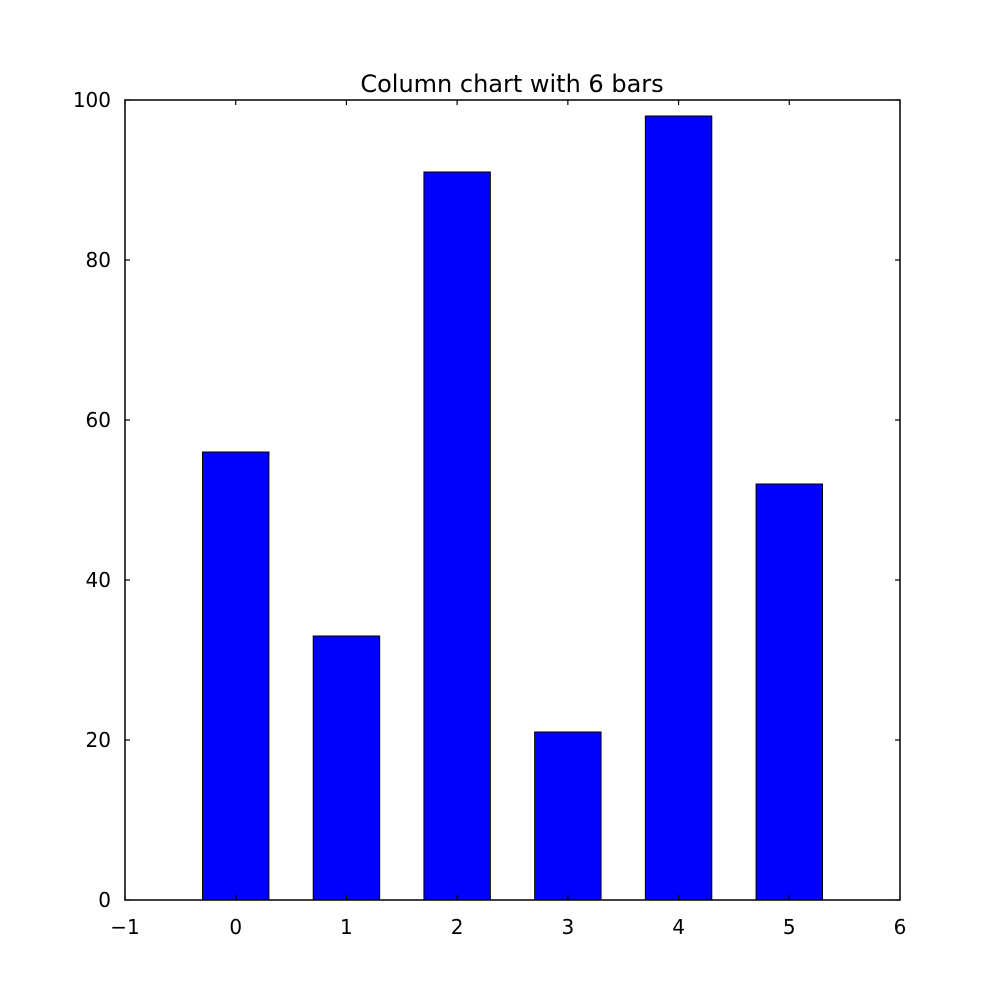  Describe the element at coordinates (124, 927) in the screenshot. I see `x-tick-label: −1` at that location.